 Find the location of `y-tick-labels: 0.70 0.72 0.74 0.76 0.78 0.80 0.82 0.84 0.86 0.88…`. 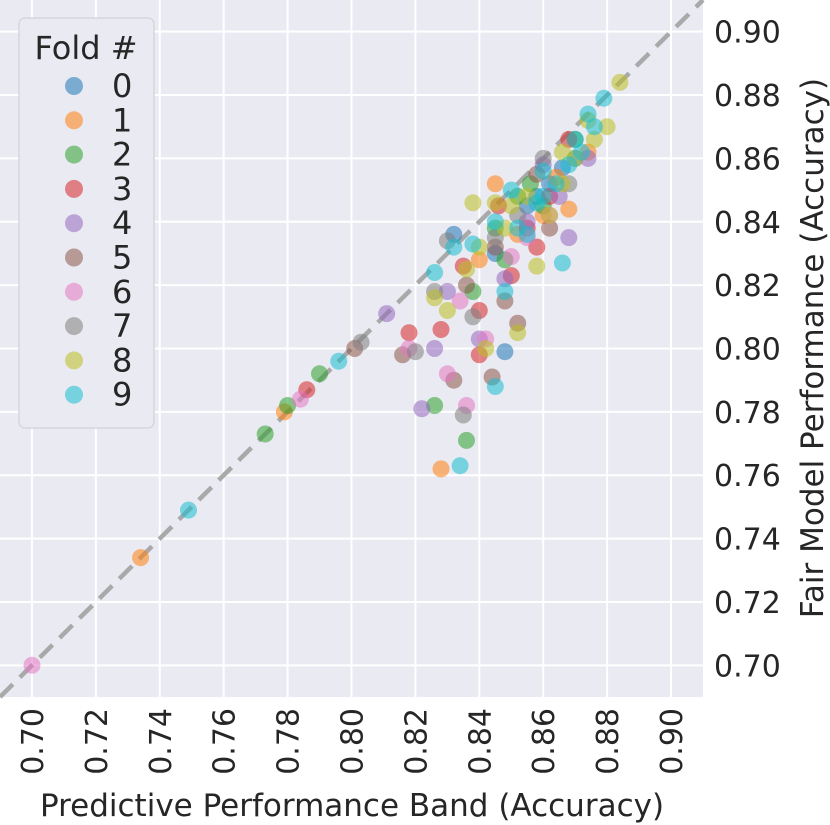

y-tick-labels: 0.70 0.72 0.74 0.76 0.78 0.80 0.82 0.84 0.86 0.88… is located at coordinates (747, 350).